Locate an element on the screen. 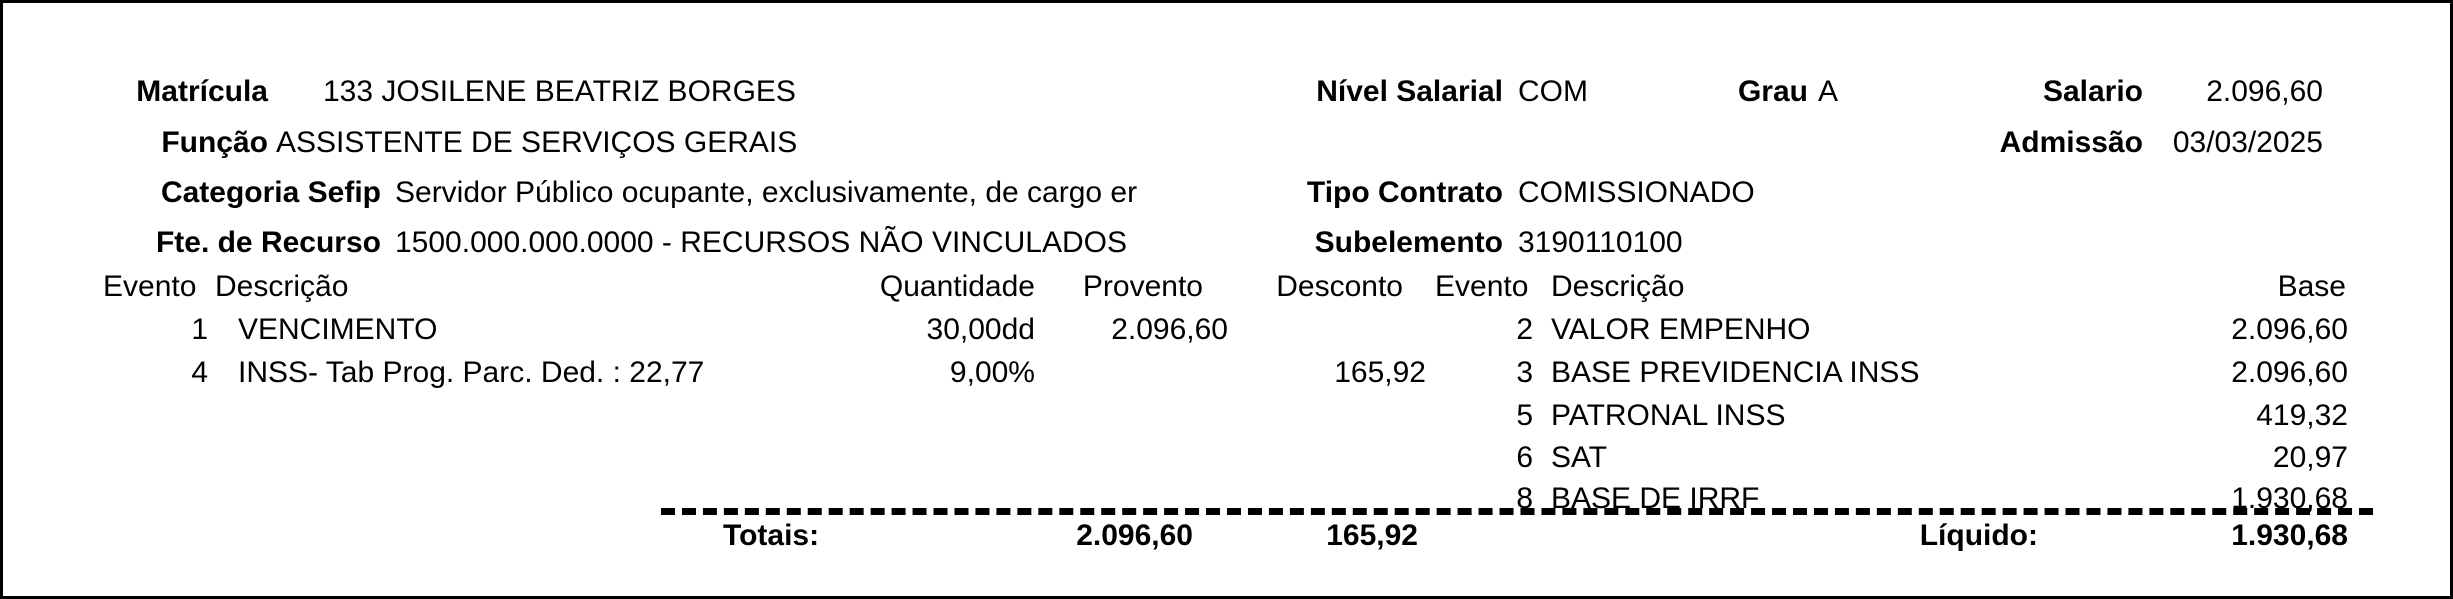 The image size is (2453, 599). evento-code: 1 is located at coordinates (199, 329).